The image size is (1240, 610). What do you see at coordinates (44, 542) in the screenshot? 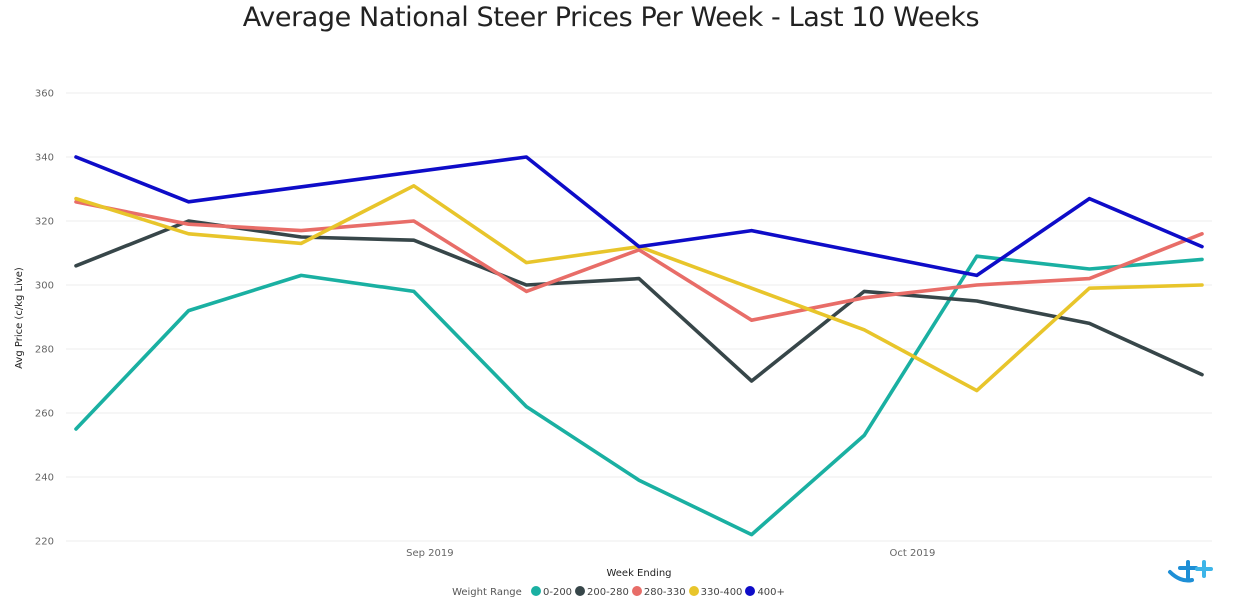
I see `y-tick-label: 220` at bounding box center [44, 542].